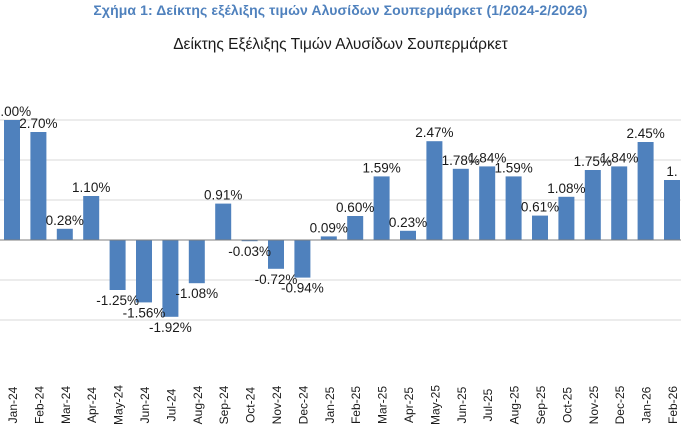 This screenshot has height=426, width=681. I want to click on data-label-Jan-24: 3.00%, so click(15, 111).